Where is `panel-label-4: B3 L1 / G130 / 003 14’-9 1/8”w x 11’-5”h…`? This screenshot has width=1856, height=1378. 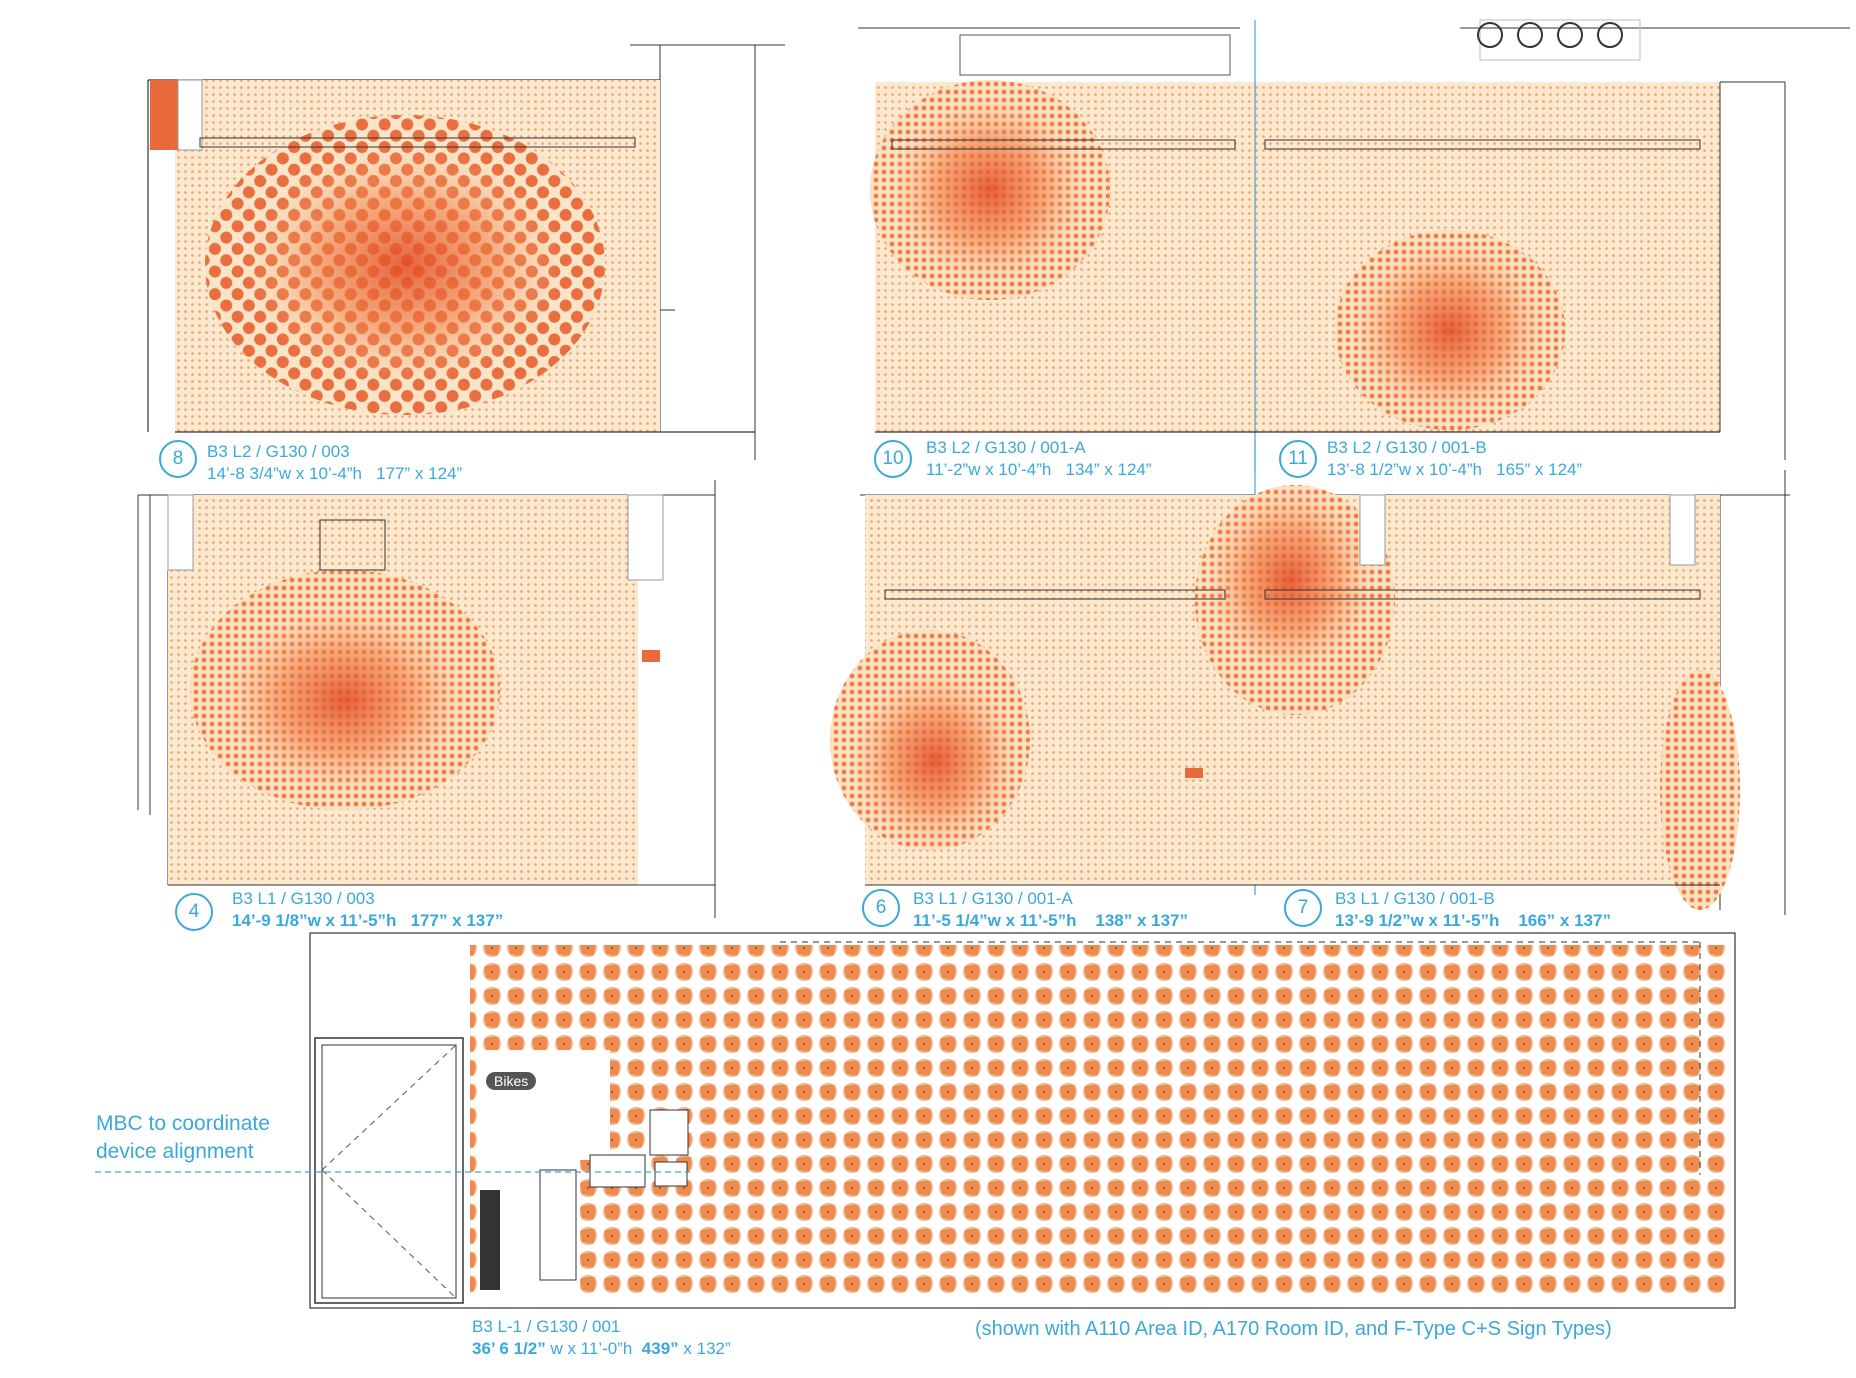
panel-label-4: B3 L1 / G130 / 003 14’-9 1/8”w x 11’-5”h… is located at coordinates (367, 910).